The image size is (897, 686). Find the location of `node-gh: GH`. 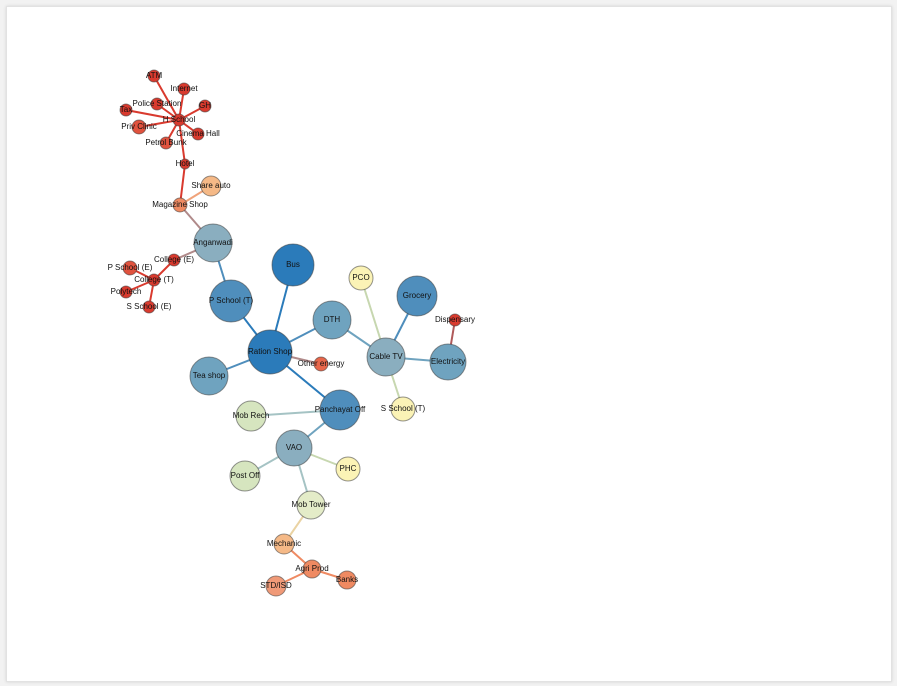

node-gh: GH is located at coordinates (205, 106).